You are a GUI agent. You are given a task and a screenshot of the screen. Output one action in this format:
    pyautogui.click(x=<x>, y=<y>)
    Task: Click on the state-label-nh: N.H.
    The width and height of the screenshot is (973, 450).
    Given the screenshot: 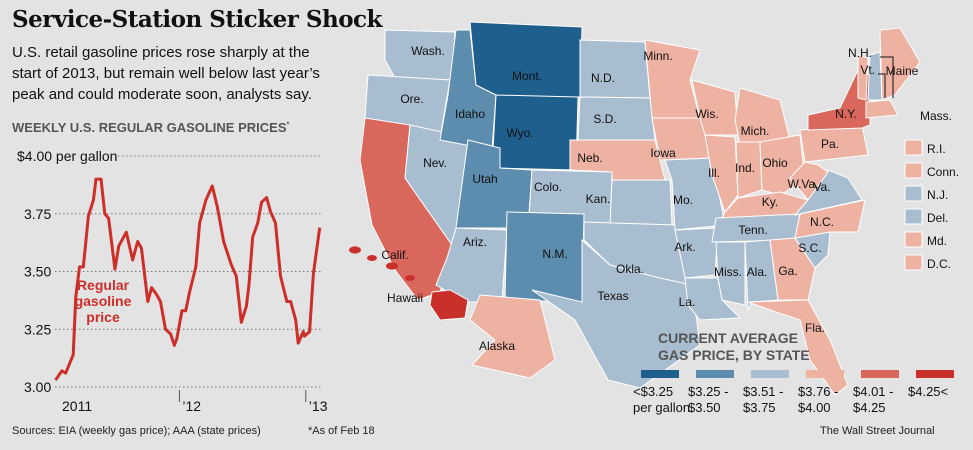 What is the action you would take?
    pyautogui.click(x=860, y=53)
    